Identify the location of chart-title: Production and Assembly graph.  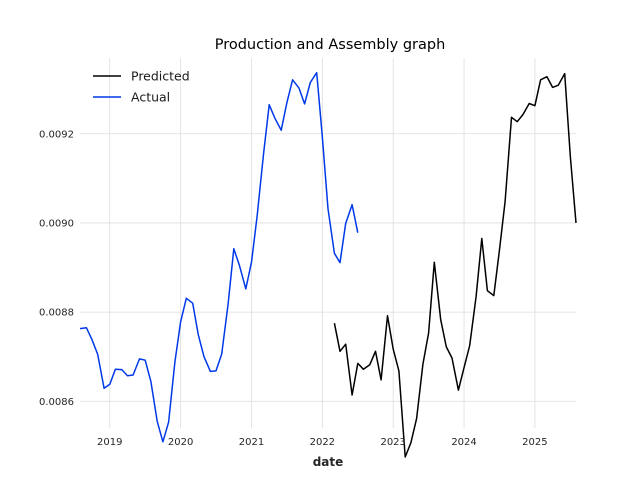
(330, 45).